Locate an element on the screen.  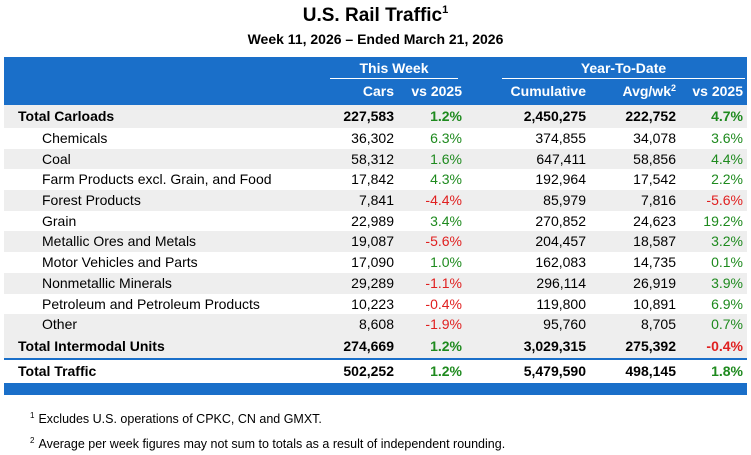
cell-ytd-pct: 2.2% is located at coordinates (727, 179).